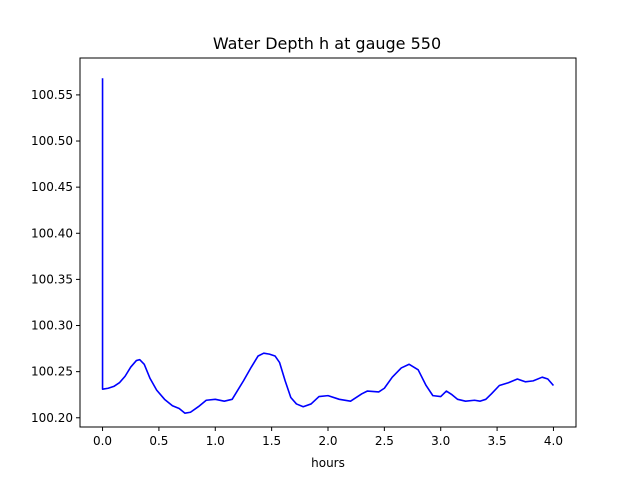 The width and height of the screenshot is (640, 480). I want to click on x-tick-label: 0.5, so click(158, 441).